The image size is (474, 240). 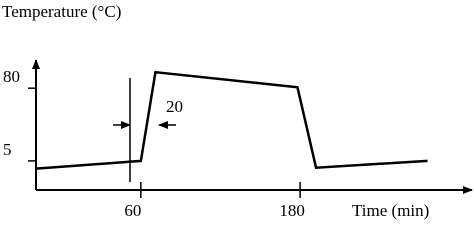 What do you see at coordinates (292, 210) in the screenshot?
I see `x-tick-label: 180` at bounding box center [292, 210].